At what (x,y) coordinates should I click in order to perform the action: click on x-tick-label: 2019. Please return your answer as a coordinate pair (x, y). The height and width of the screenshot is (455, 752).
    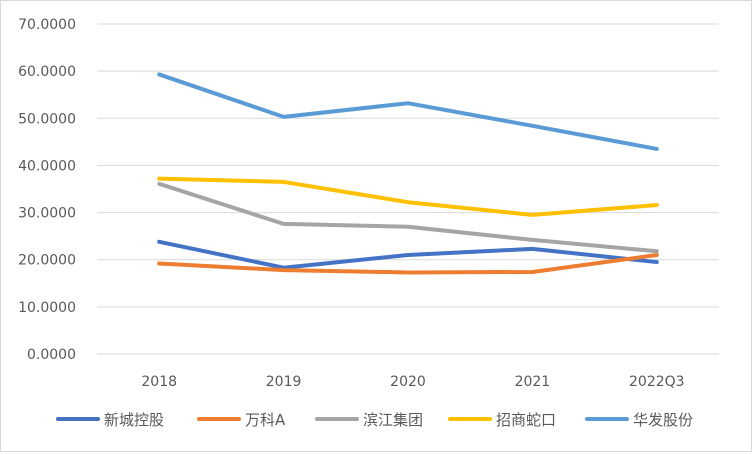
    Looking at the image, I should click on (284, 382).